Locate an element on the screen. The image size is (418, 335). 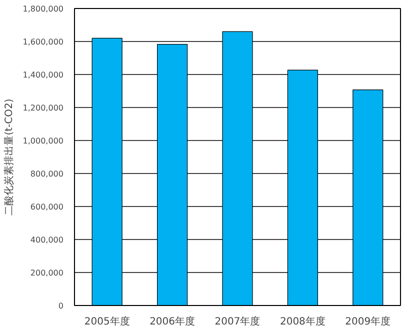
x-tick-label: 2005年度 is located at coordinates (107, 322).